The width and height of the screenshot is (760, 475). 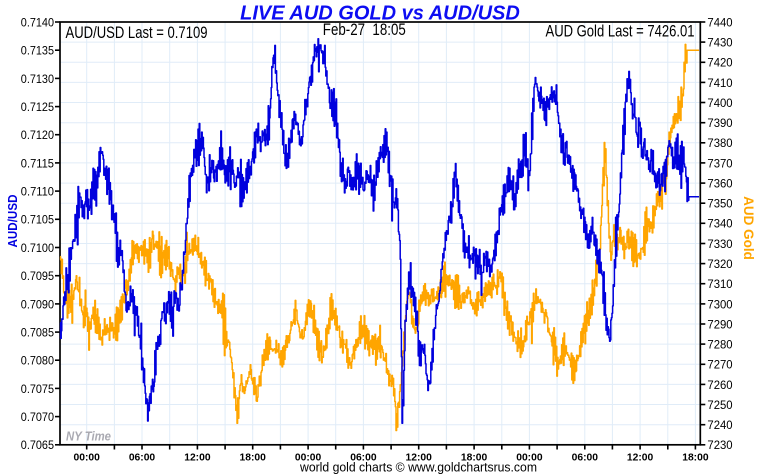 What do you see at coordinates (38, 192) in the screenshot?
I see `svg-text: 0.7110` at bounding box center [38, 192].